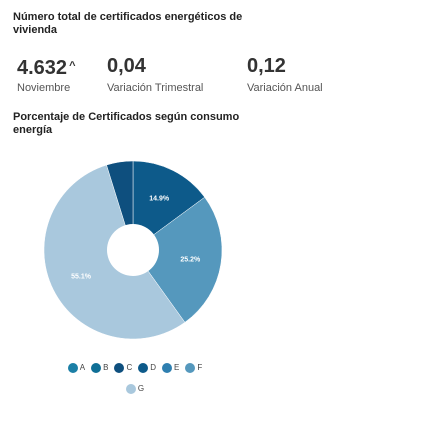 The image size is (437, 424). Describe the element at coordinates (177, 367) in the screenshot. I see `legend-label: E` at that location.